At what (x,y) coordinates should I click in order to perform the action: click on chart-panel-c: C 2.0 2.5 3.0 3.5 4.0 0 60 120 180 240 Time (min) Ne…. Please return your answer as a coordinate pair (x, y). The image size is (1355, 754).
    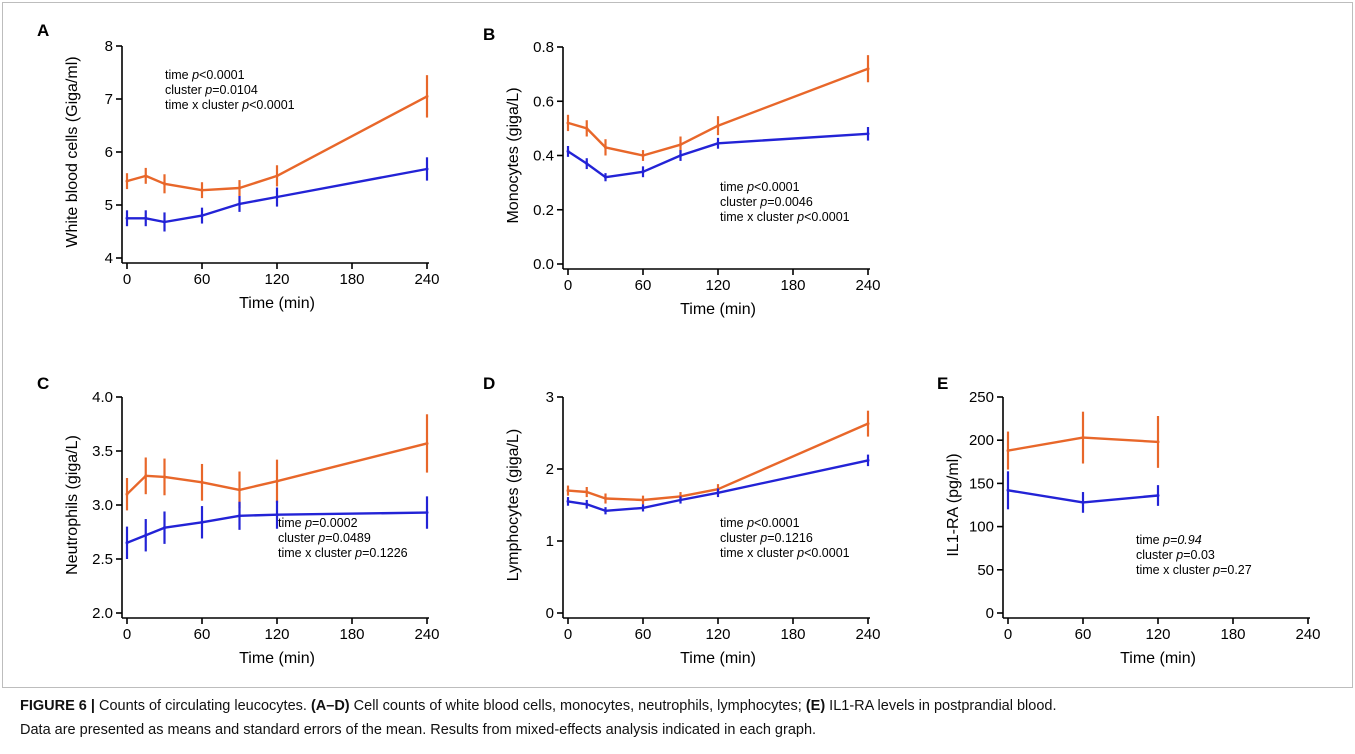
    Looking at the image, I should click on (238, 520).